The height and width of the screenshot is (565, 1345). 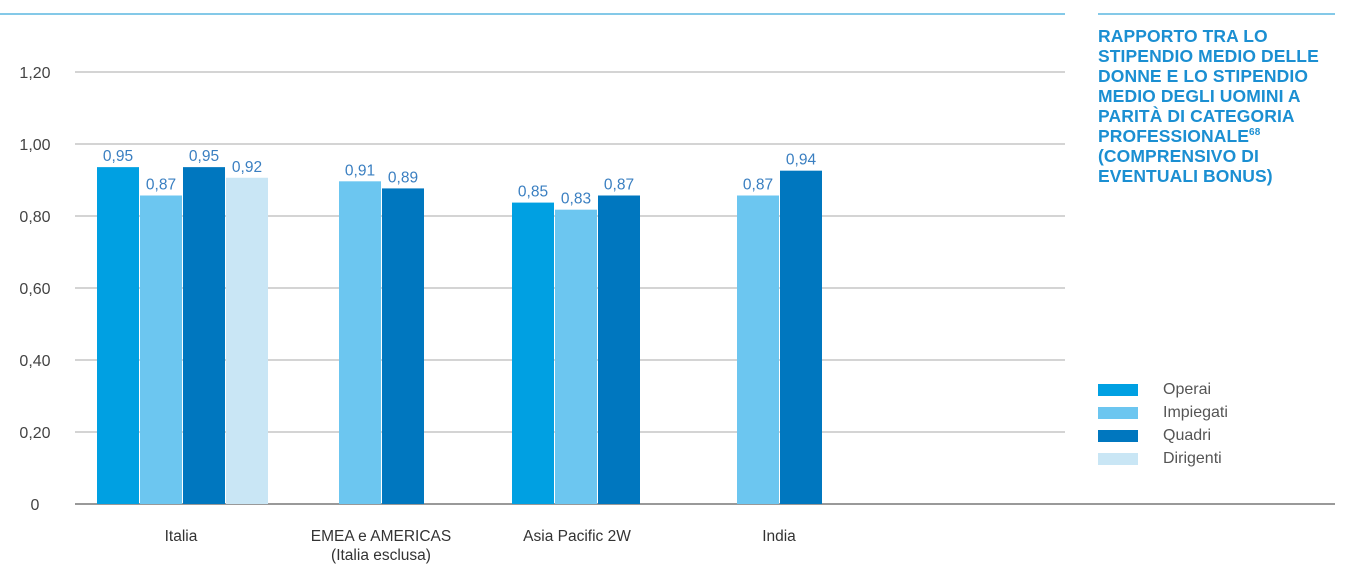 I want to click on x-tick-label-line: India, so click(x=779, y=536).